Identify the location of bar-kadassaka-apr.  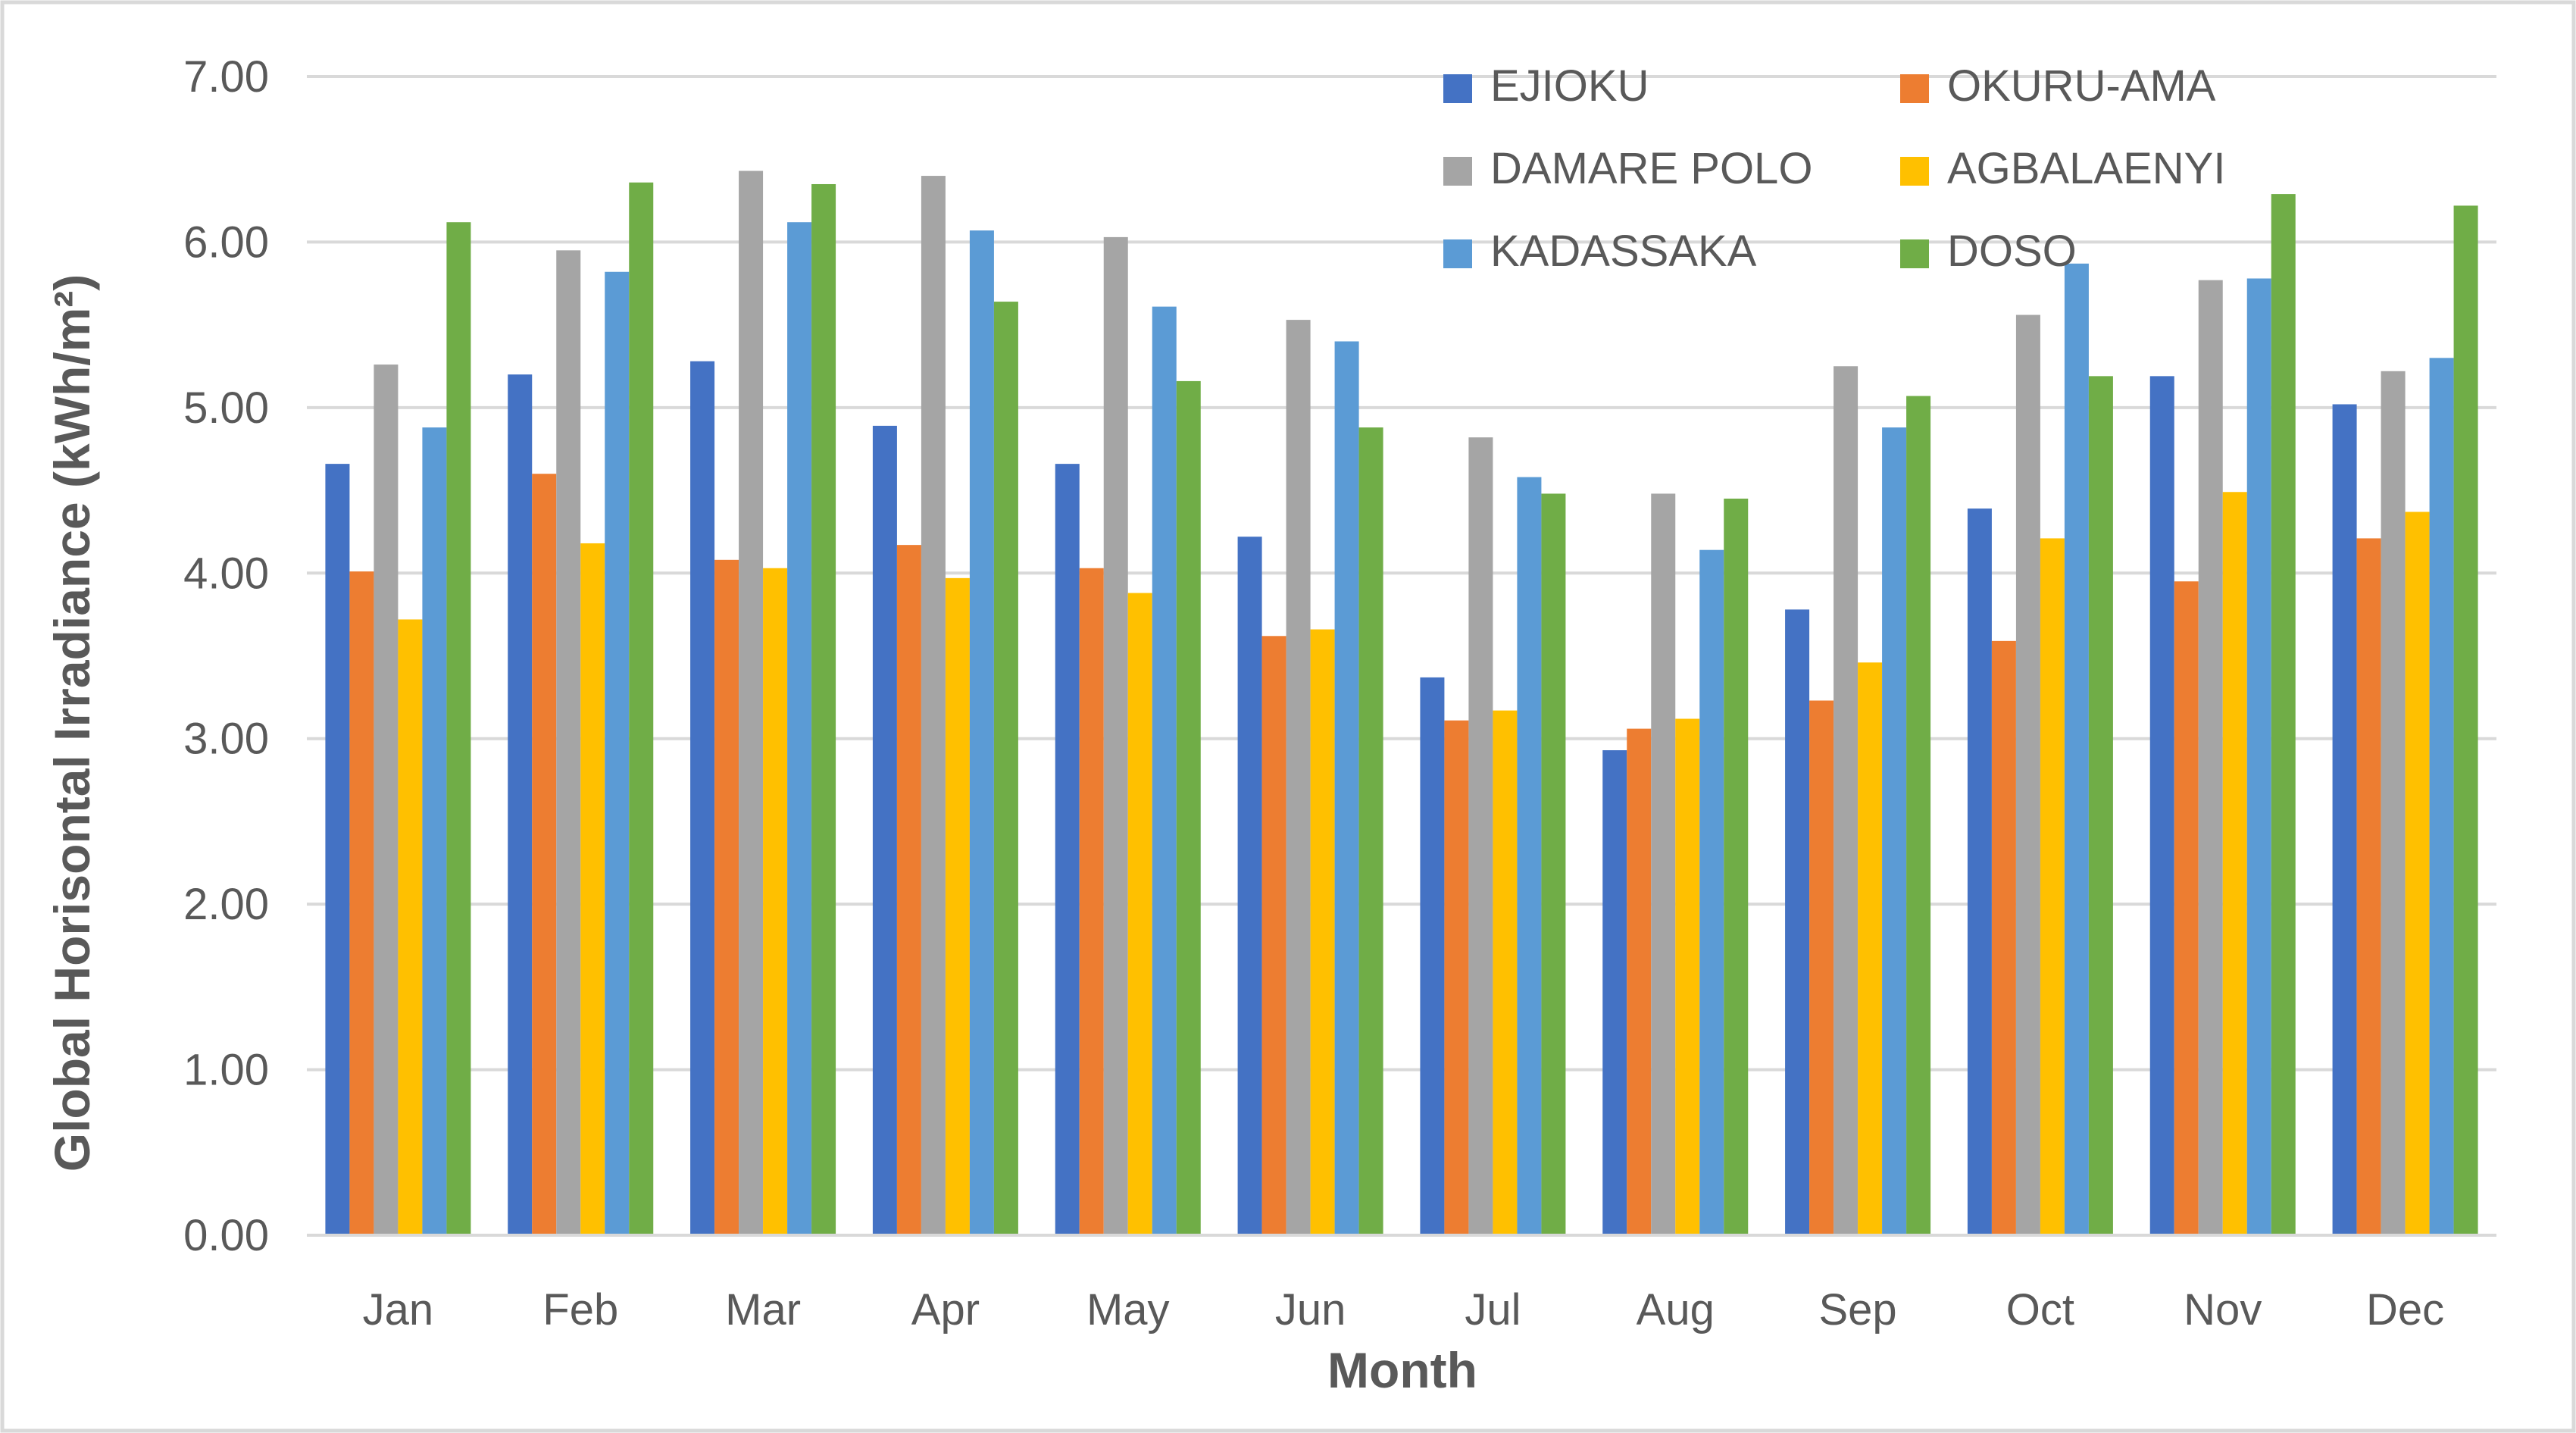
(982, 733).